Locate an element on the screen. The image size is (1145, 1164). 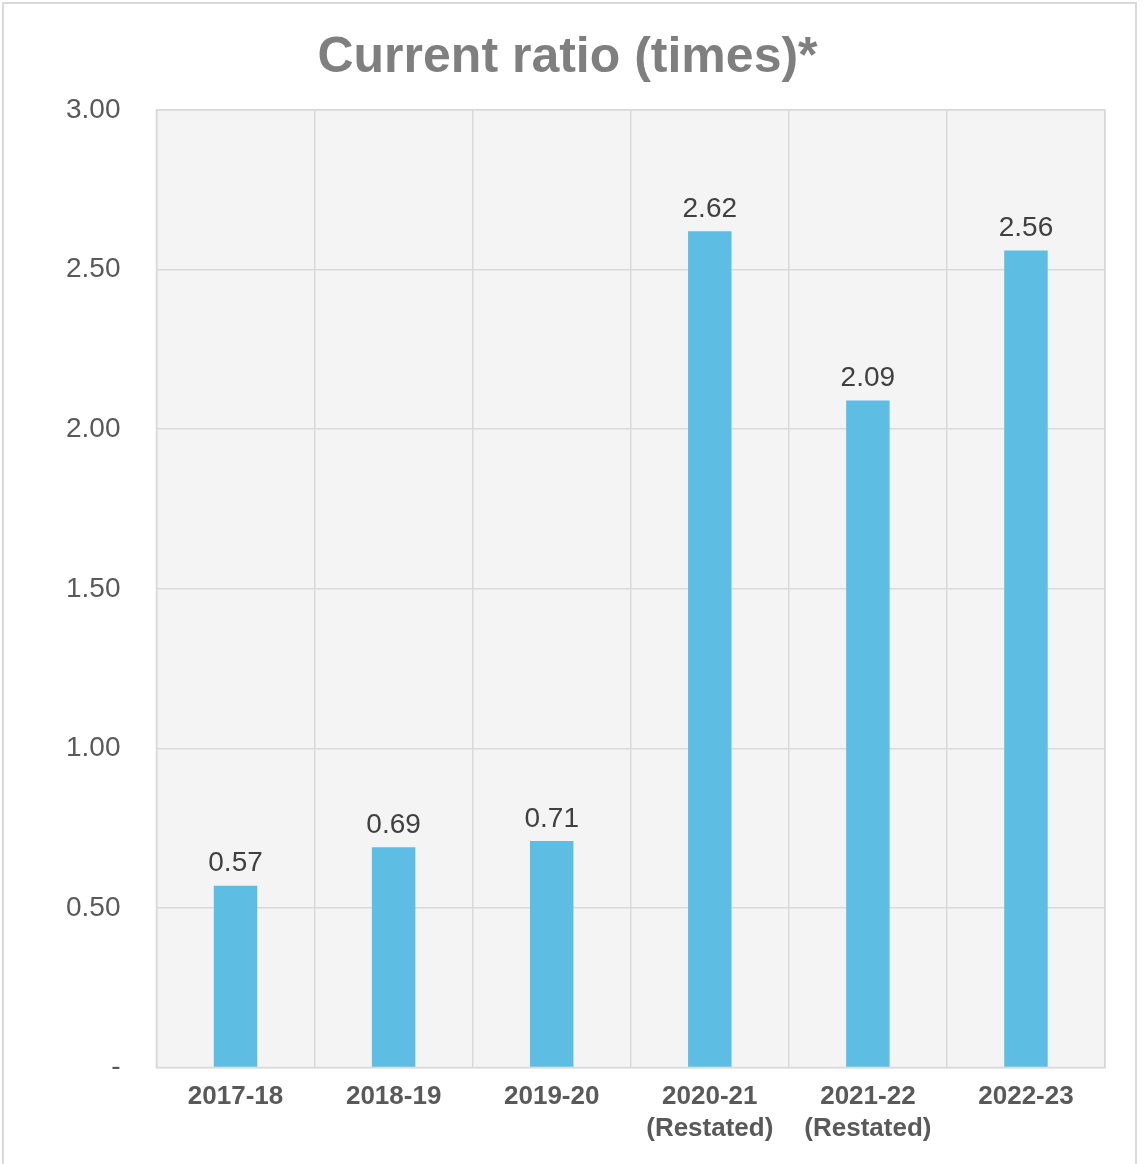
data-label: 0.71 is located at coordinates (551, 817).